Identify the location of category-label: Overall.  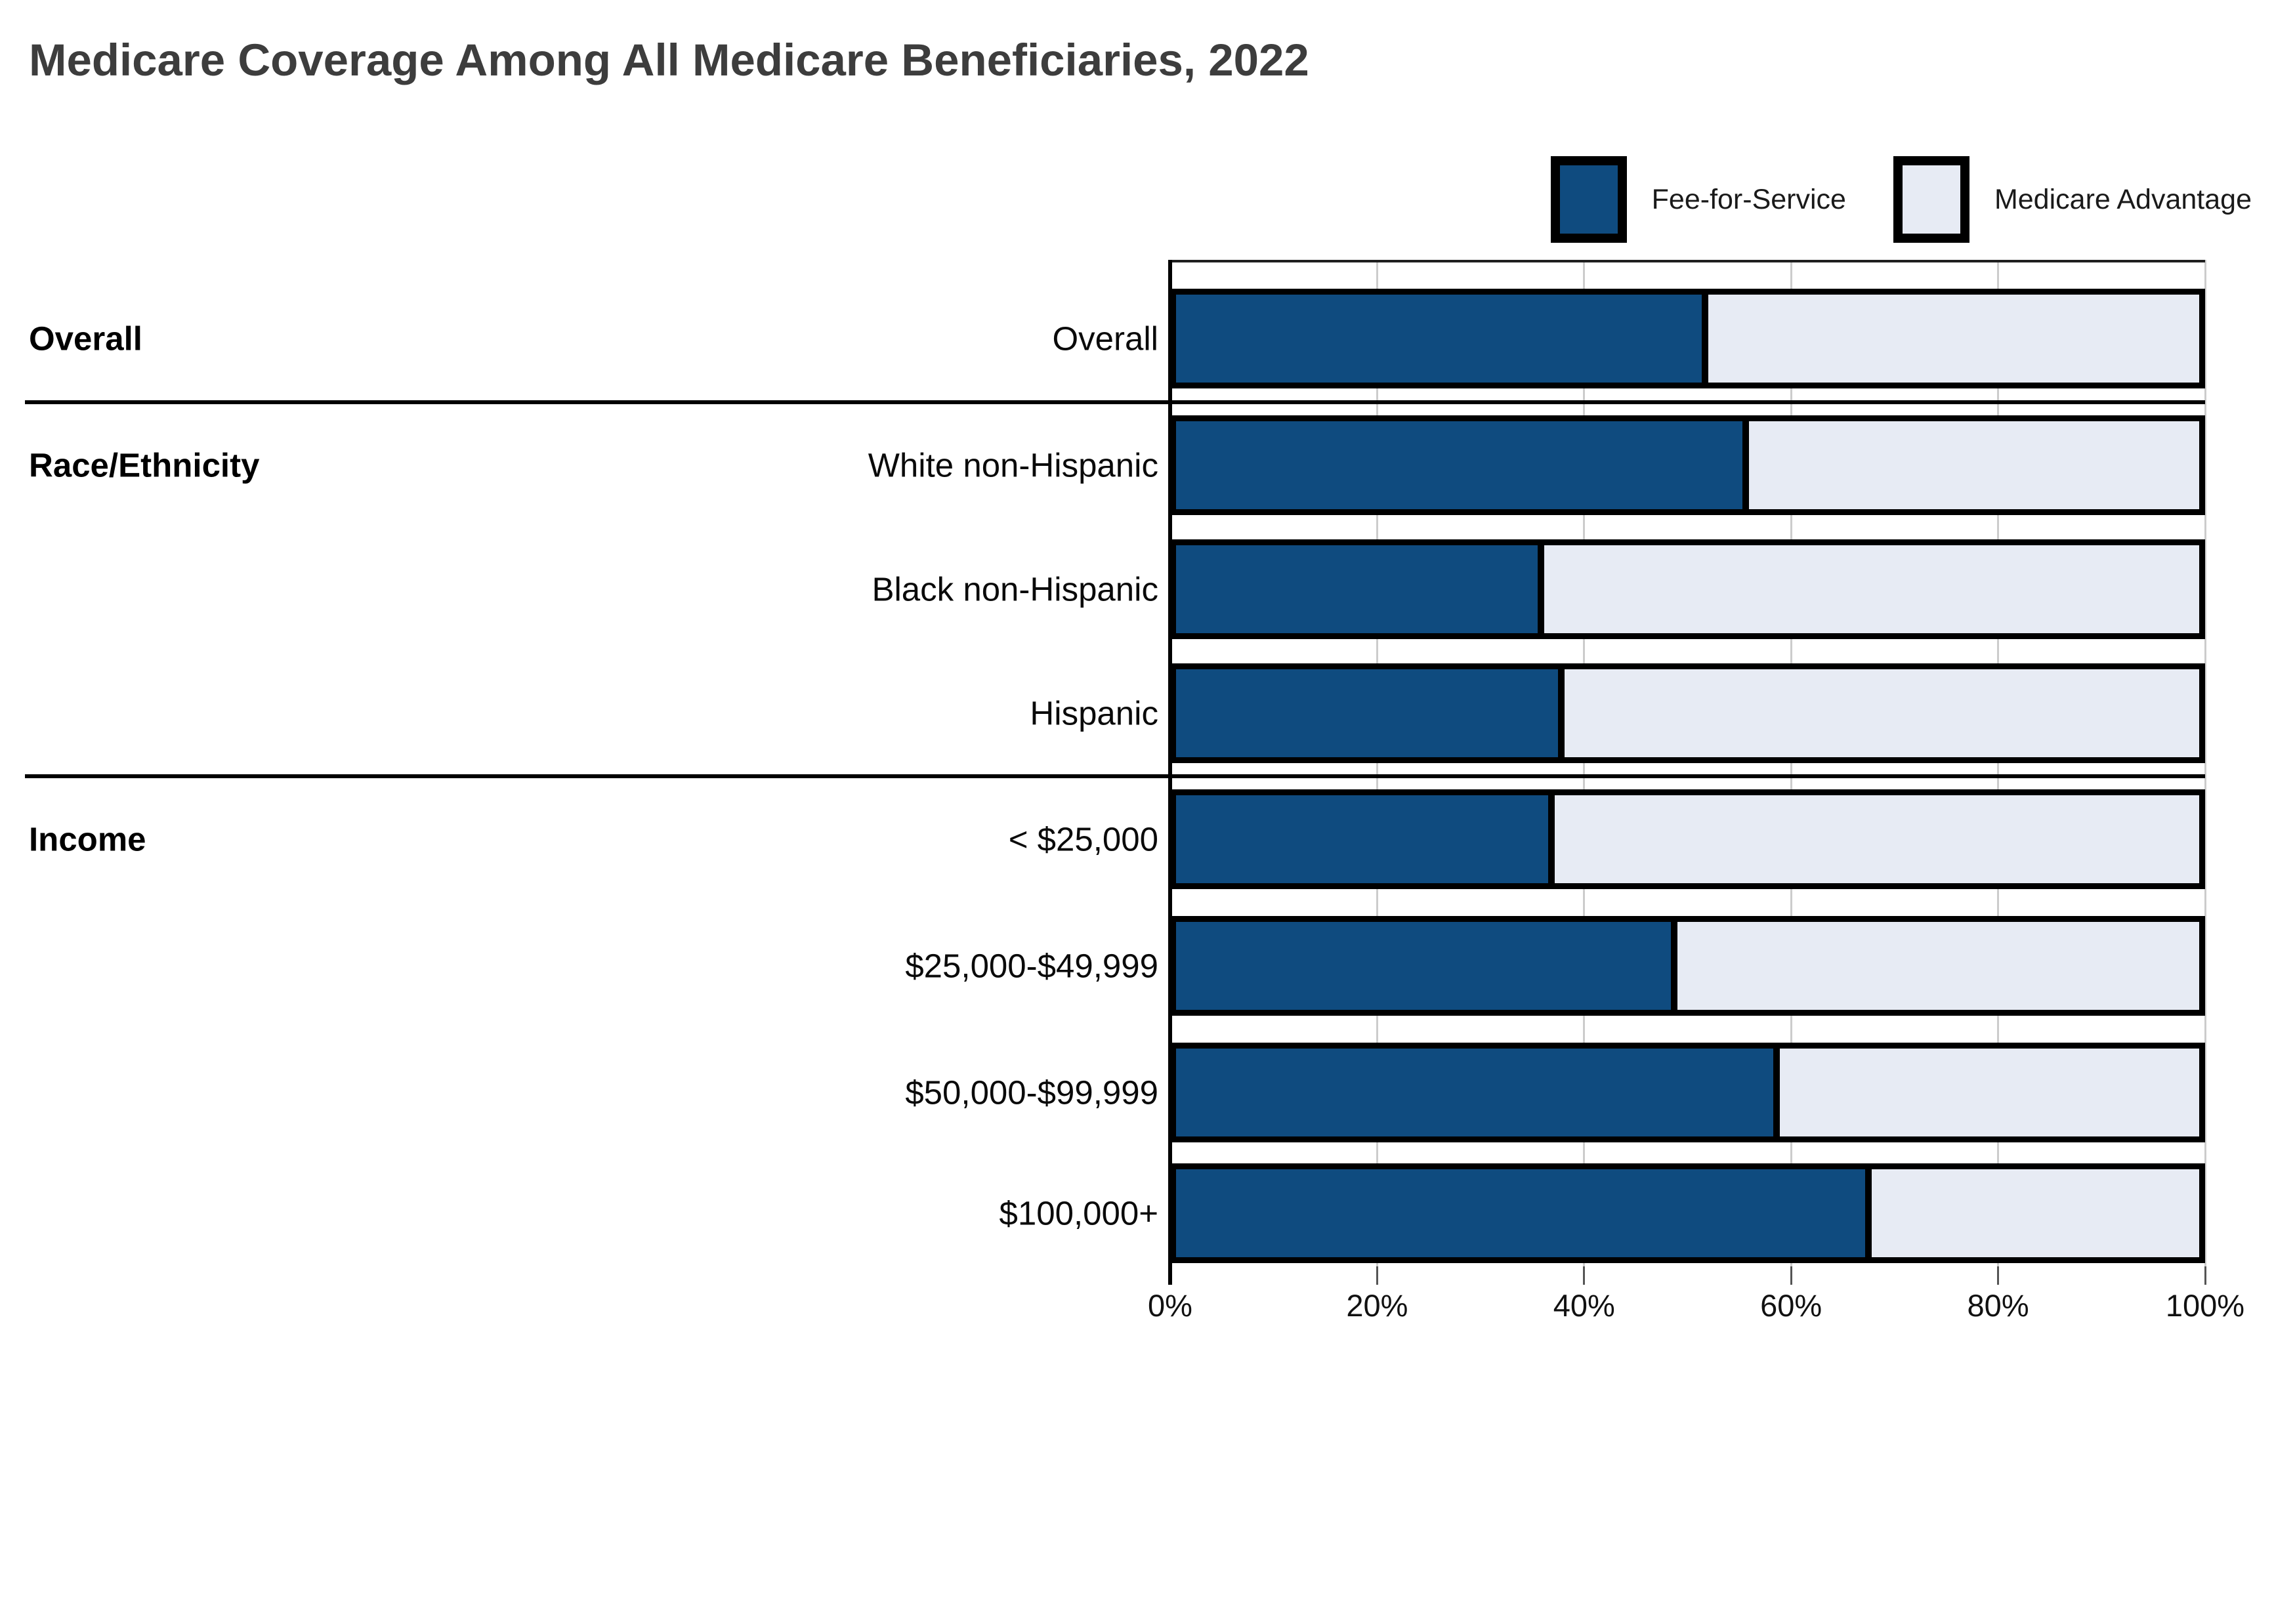
(1105, 339).